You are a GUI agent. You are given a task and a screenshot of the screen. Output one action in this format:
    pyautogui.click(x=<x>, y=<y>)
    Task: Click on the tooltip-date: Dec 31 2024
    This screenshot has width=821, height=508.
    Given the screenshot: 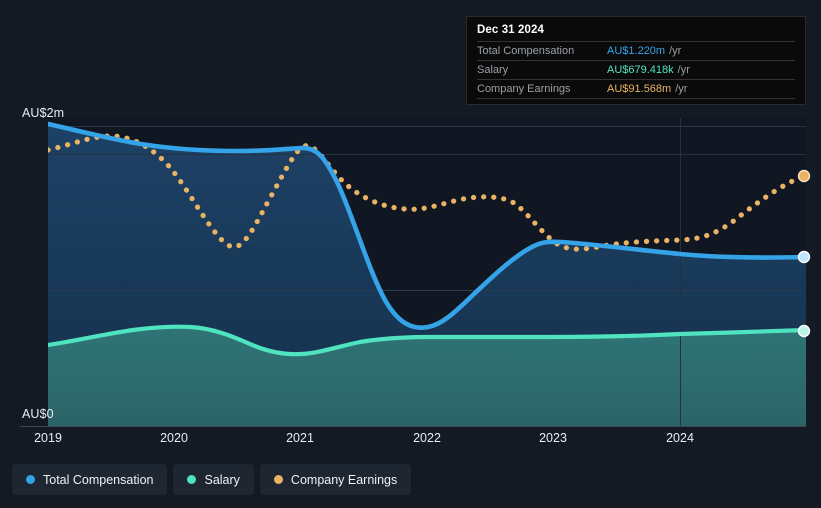 What is the action you would take?
    pyautogui.click(x=510, y=30)
    